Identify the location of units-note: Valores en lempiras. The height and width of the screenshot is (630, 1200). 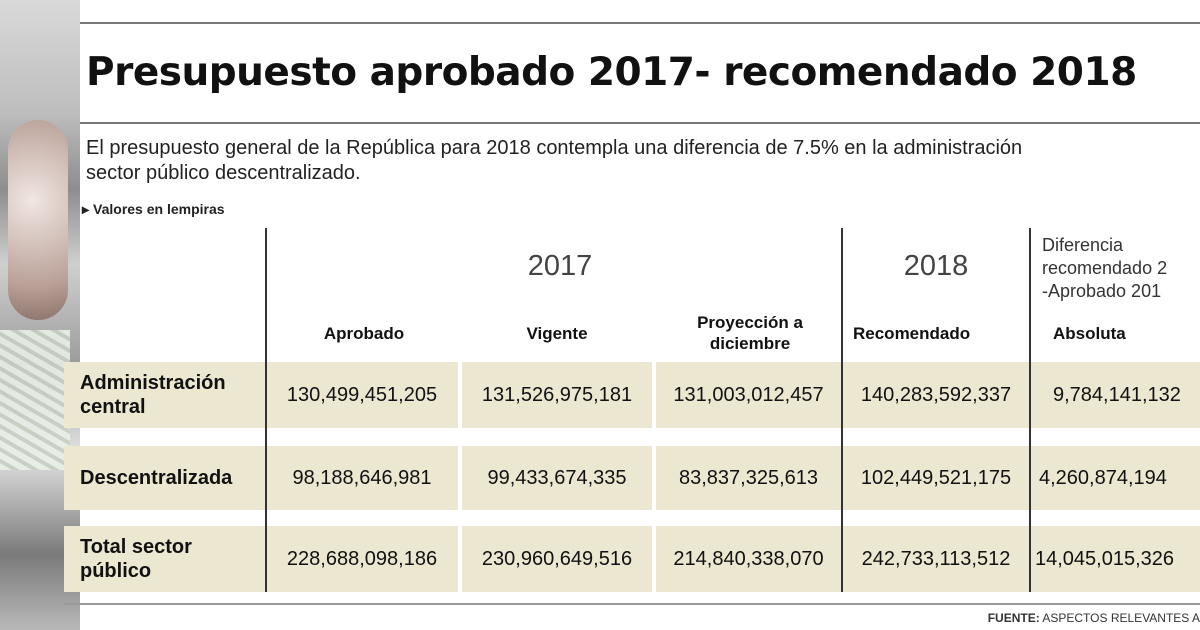
(153, 209).